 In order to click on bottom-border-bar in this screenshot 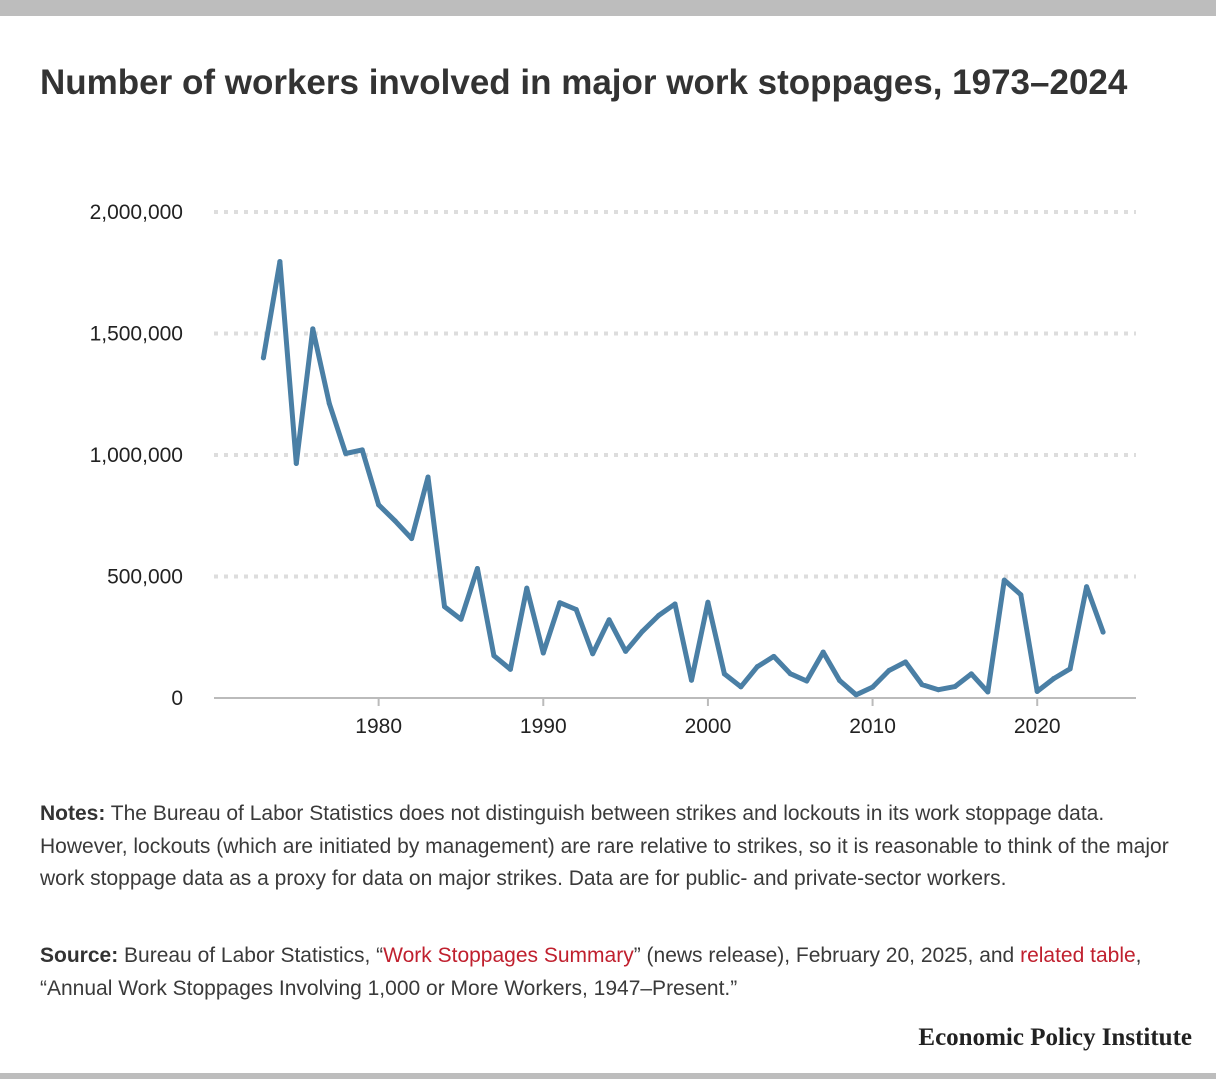, I will do `click(608, 1076)`.